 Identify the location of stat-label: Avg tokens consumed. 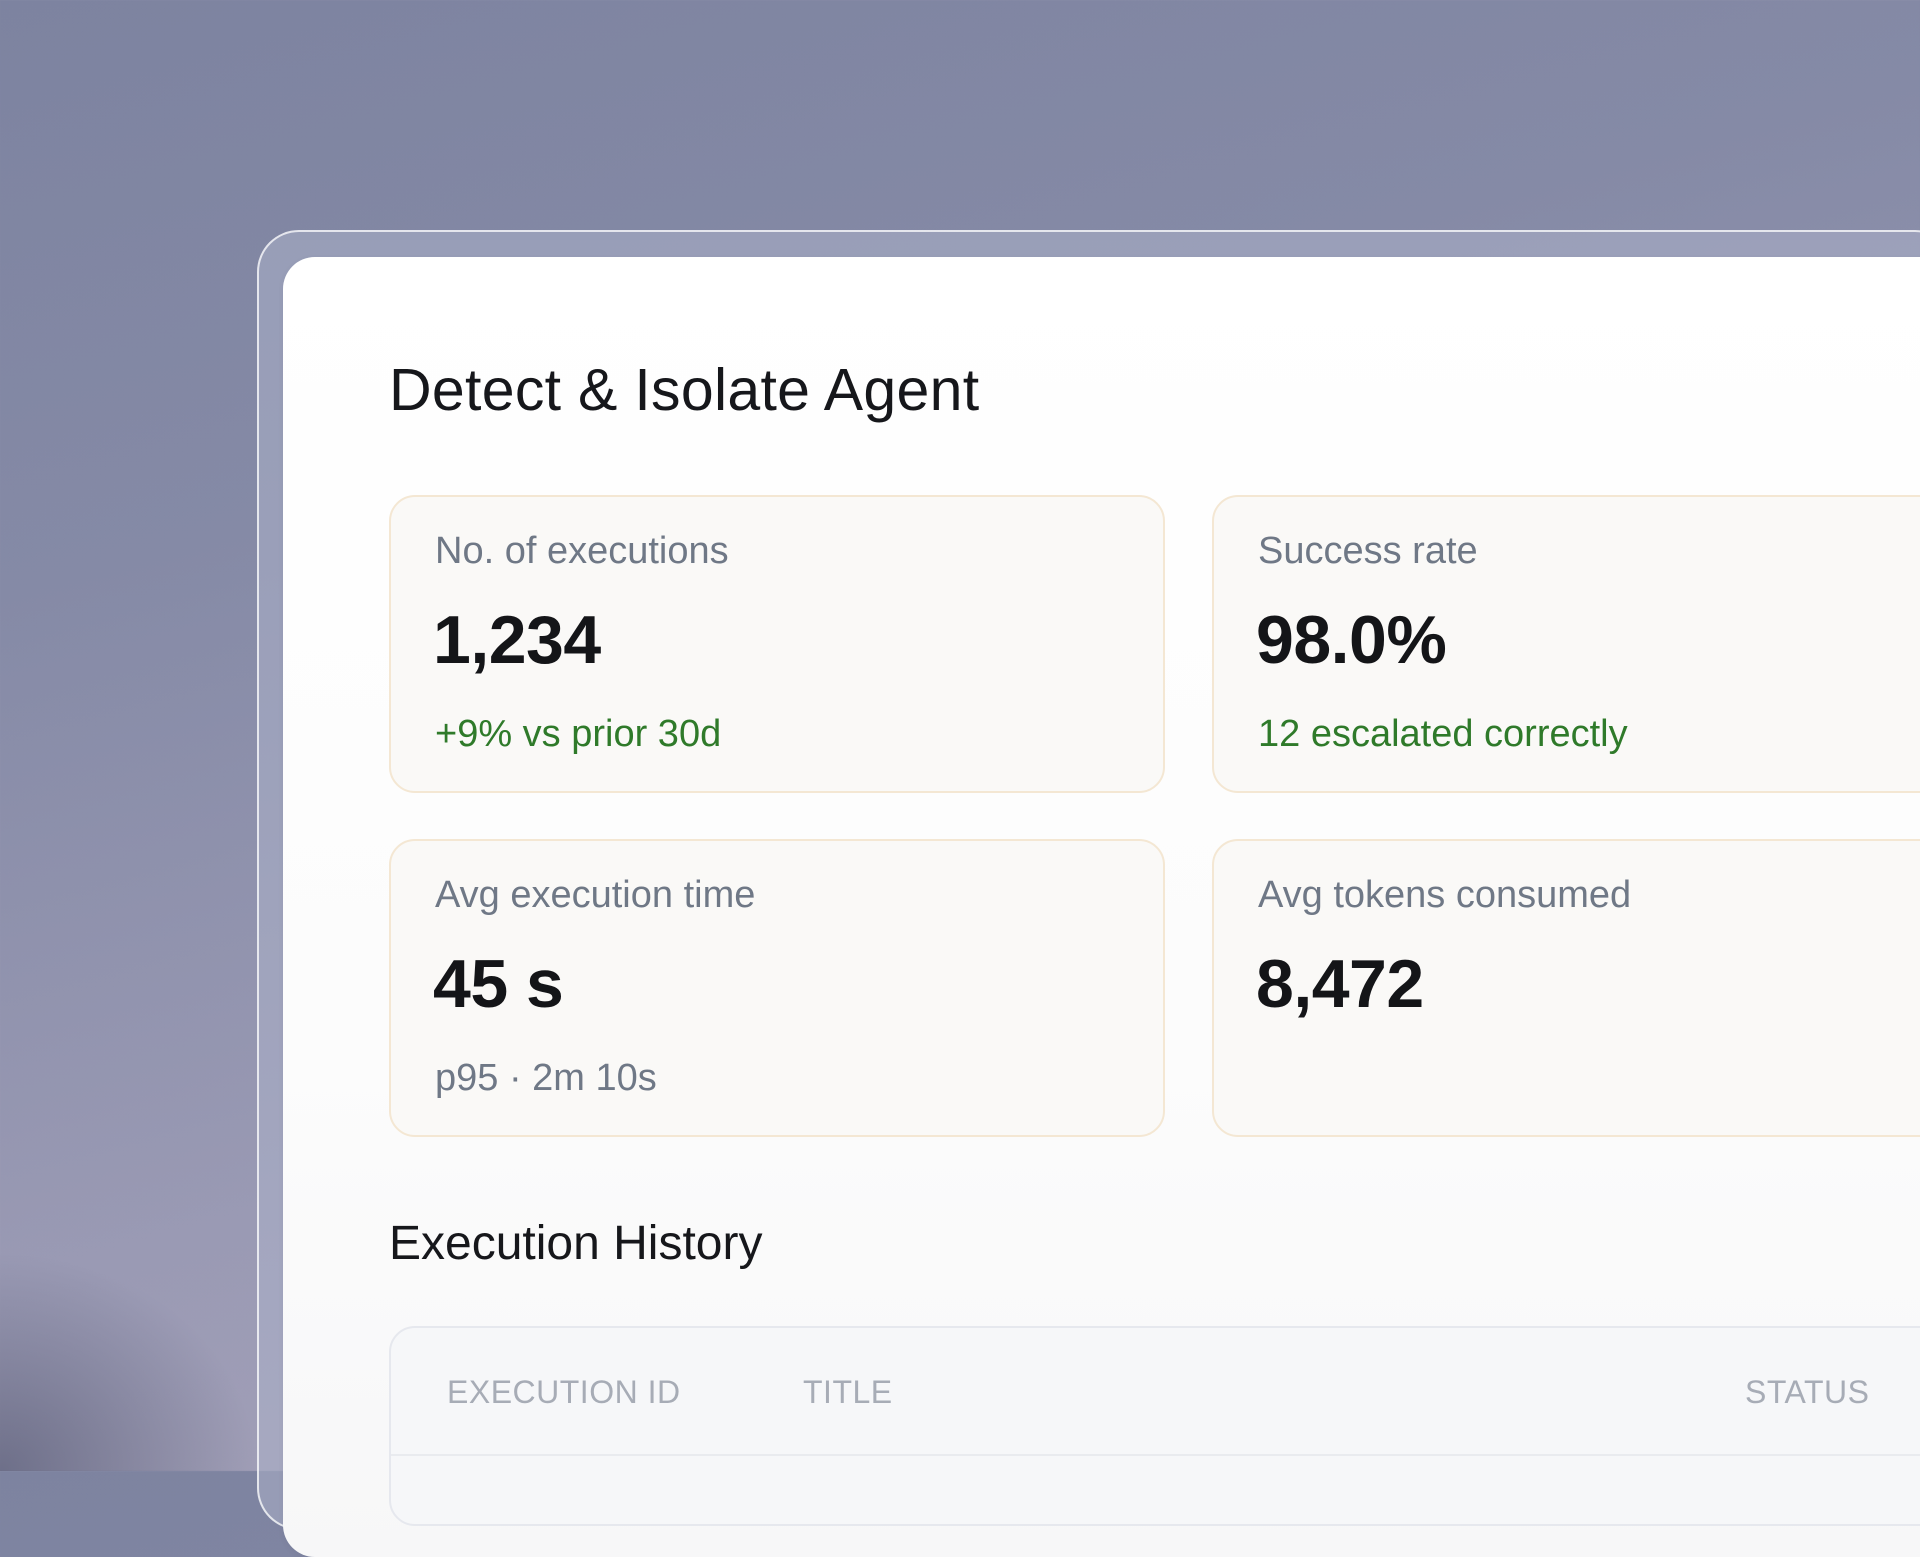
(1445, 895).